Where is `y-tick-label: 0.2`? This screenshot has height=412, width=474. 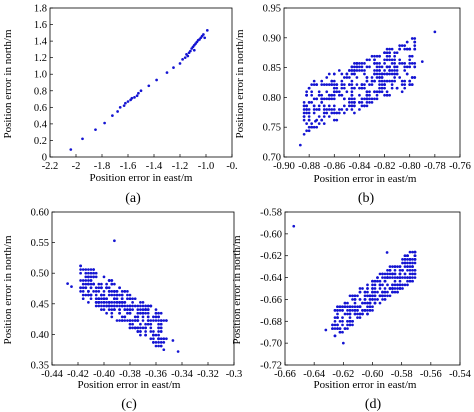
y-tick-label: 0.2 is located at coordinates (40, 141).